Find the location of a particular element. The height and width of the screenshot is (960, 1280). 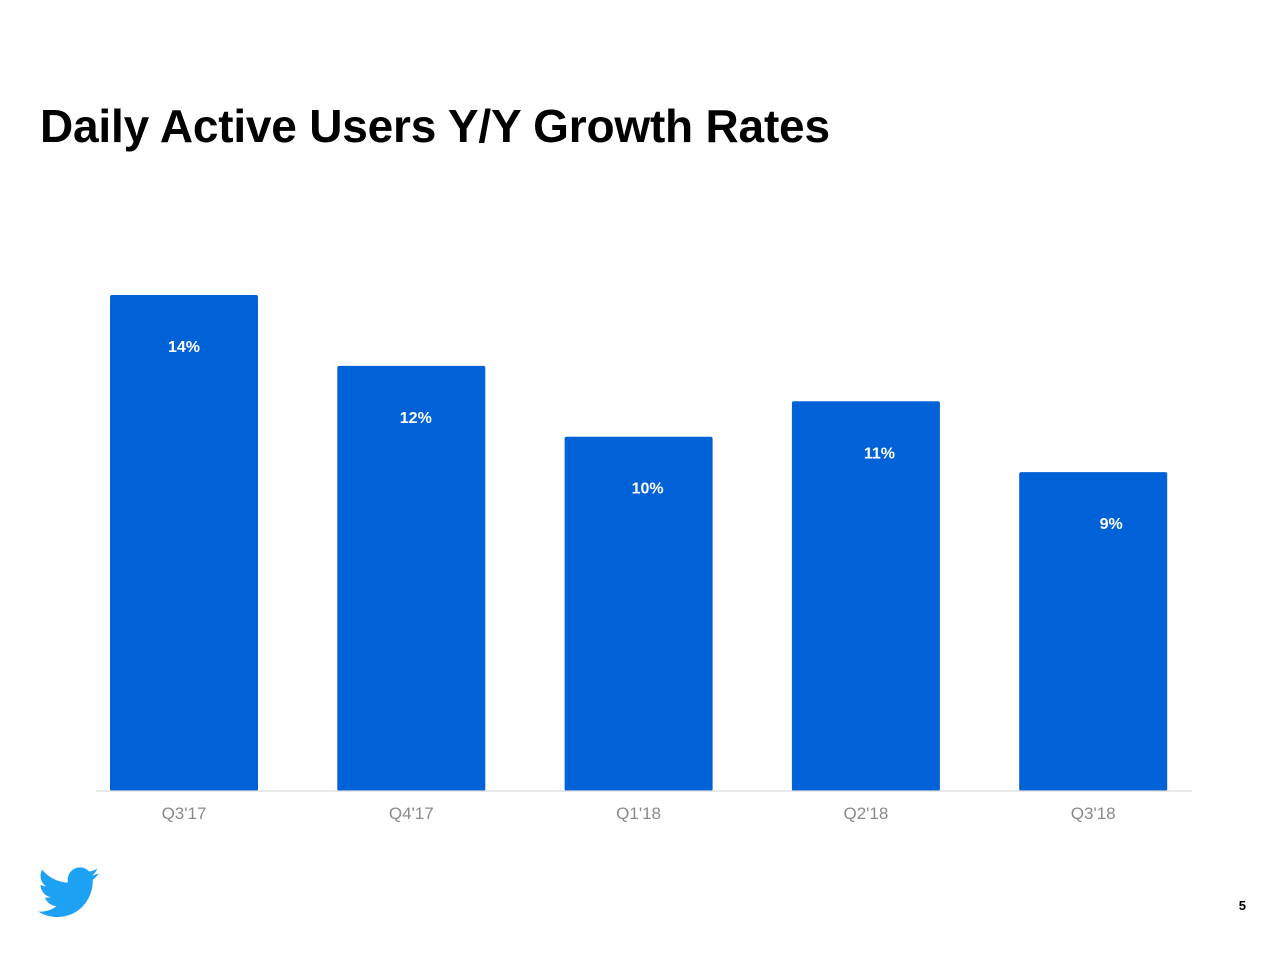

x-tick-label: Q1'18 is located at coordinates (638, 813).